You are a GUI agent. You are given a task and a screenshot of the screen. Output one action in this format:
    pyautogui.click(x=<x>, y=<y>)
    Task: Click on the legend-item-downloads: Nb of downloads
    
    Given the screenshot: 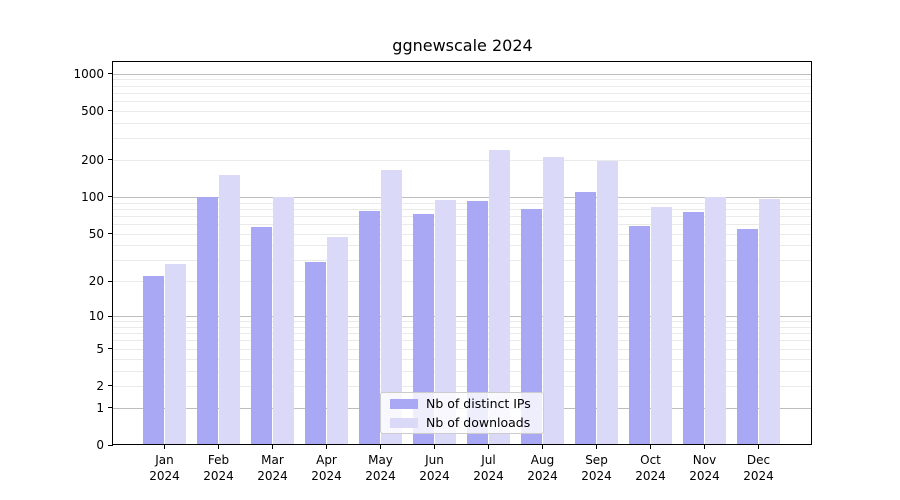 What is the action you would take?
    pyautogui.click(x=462, y=422)
    